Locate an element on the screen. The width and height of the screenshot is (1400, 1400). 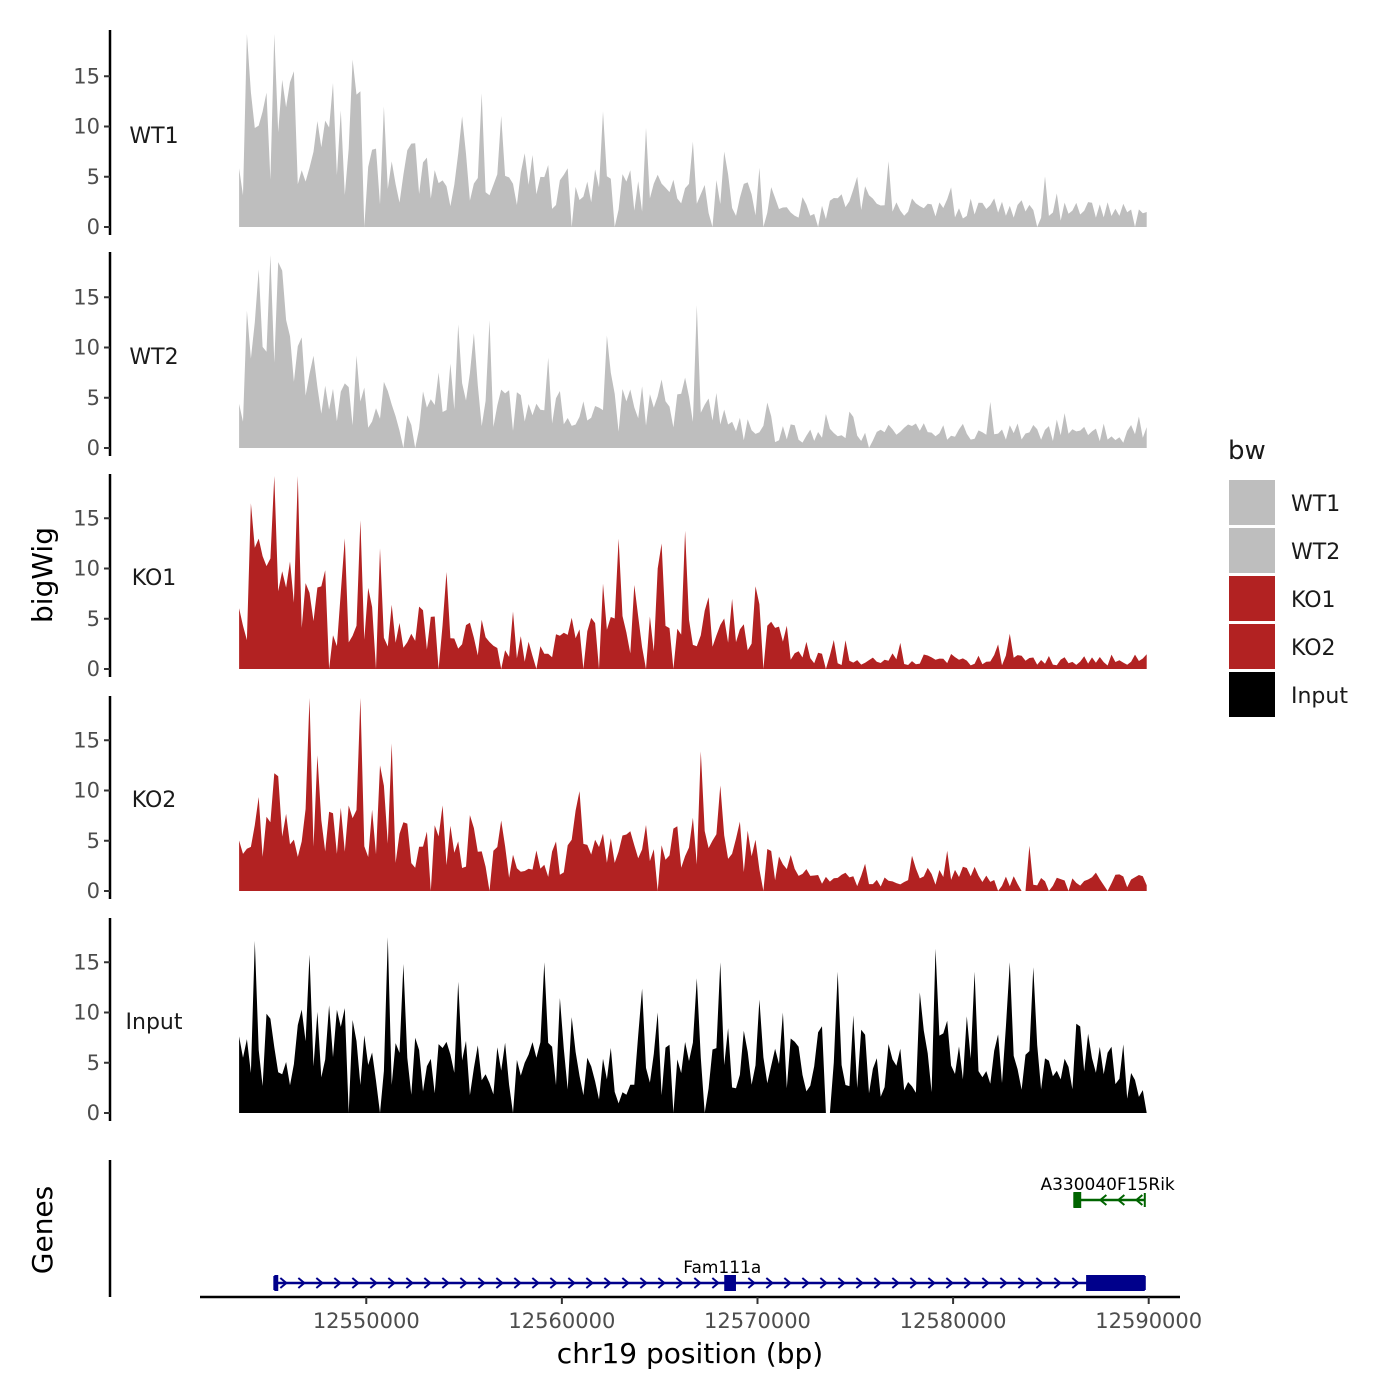
legend-label-ko2: KO2 is located at coordinates (1313, 648).